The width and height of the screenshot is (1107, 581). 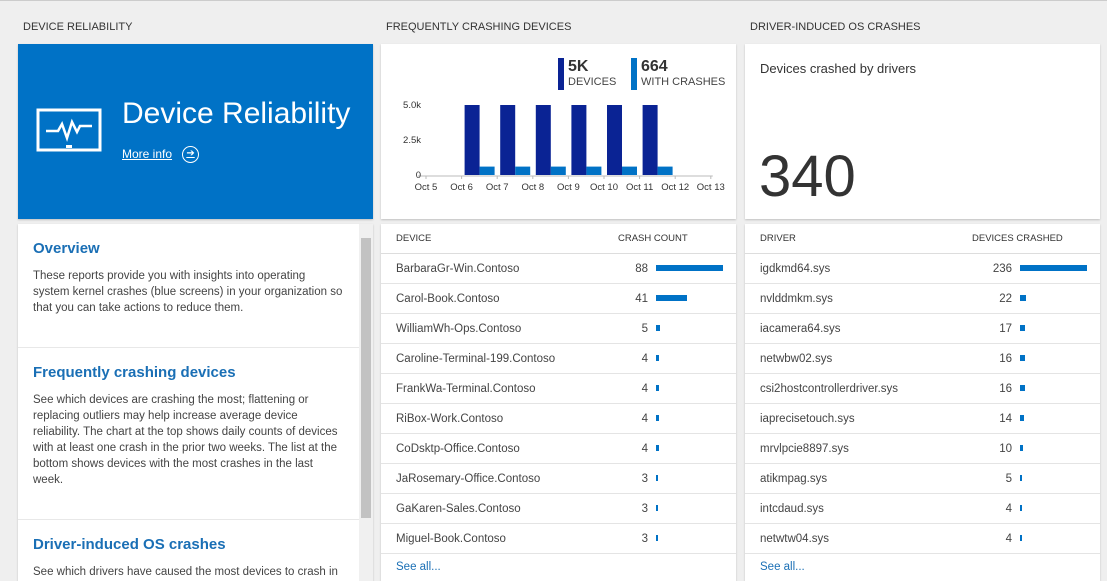 What do you see at coordinates (604, 187) in the screenshot?
I see `x-tick-label: Oct 10` at bounding box center [604, 187].